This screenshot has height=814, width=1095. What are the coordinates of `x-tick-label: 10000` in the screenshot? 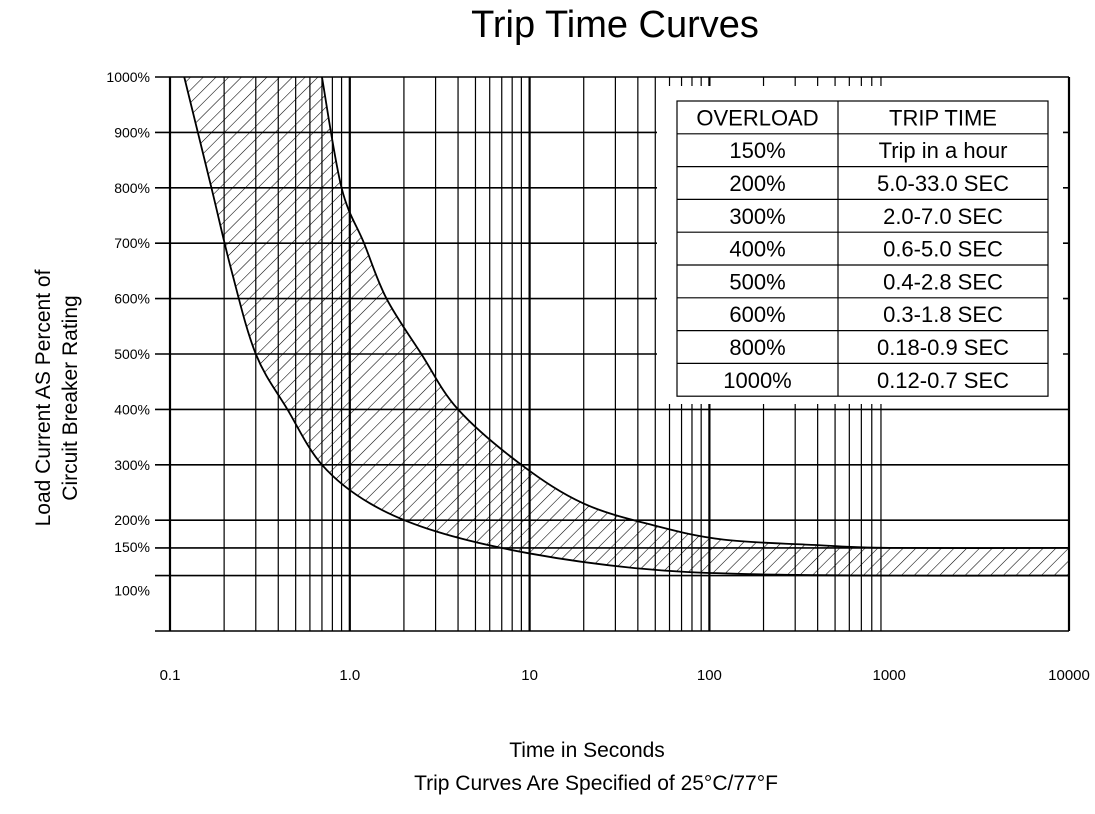 It's located at (1069, 675).